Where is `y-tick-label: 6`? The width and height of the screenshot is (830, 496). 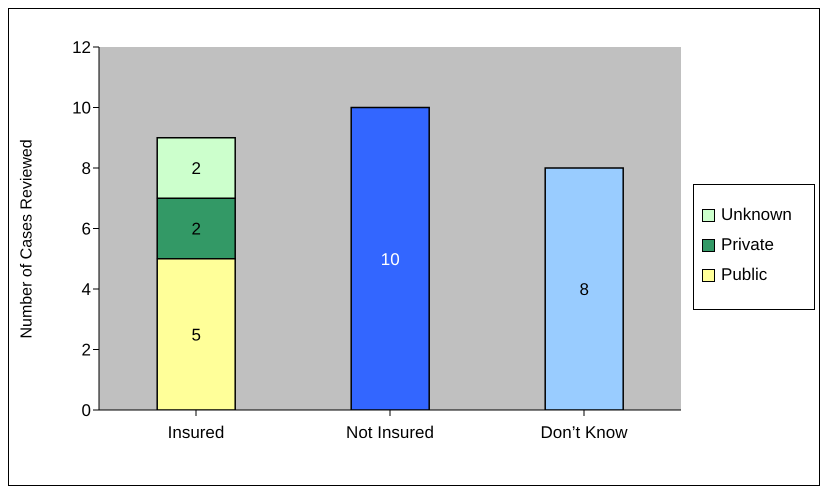
y-tick-label: 6 is located at coordinates (86, 229).